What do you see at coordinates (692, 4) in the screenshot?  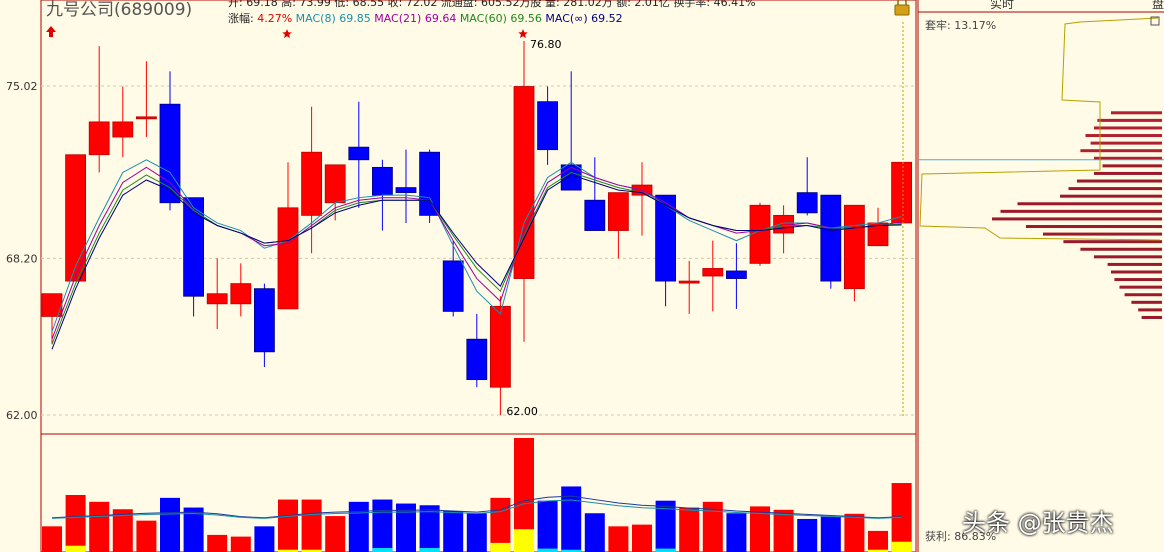 I see `quote-label-7: 换手率:` at bounding box center [692, 4].